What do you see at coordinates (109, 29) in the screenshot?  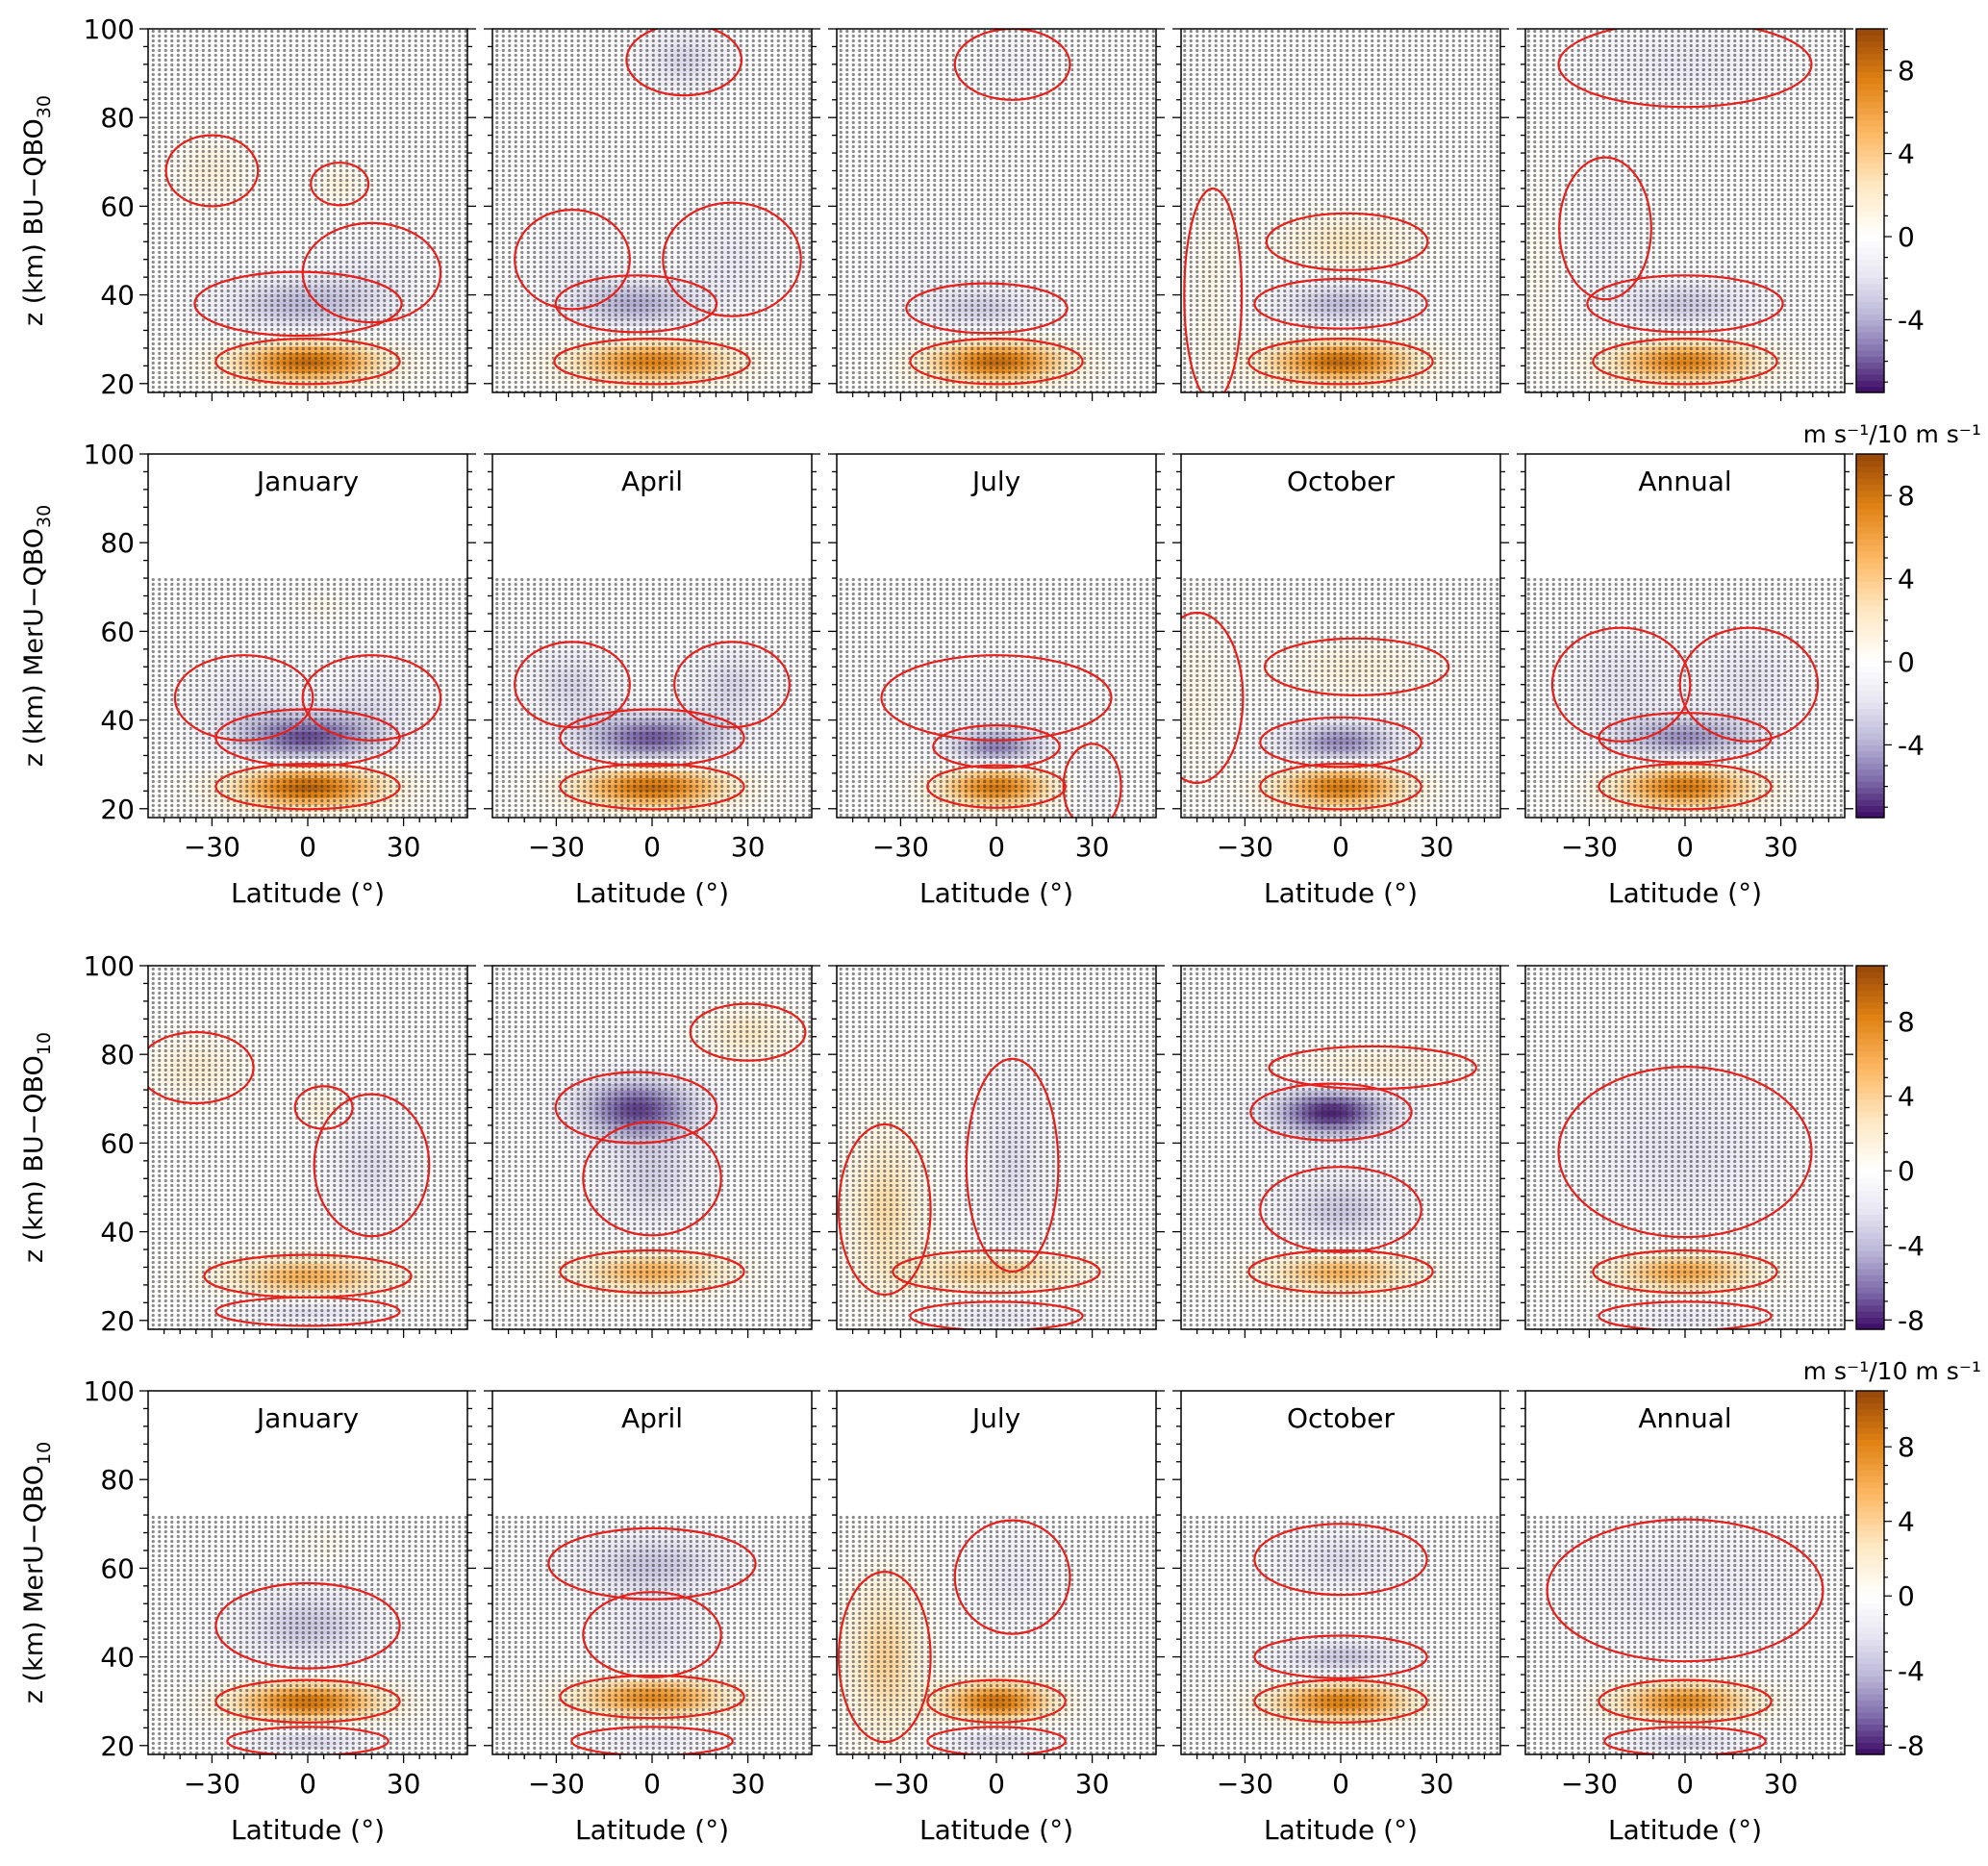 I see `y-tick-label: 100` at bounding box center [109, 29].